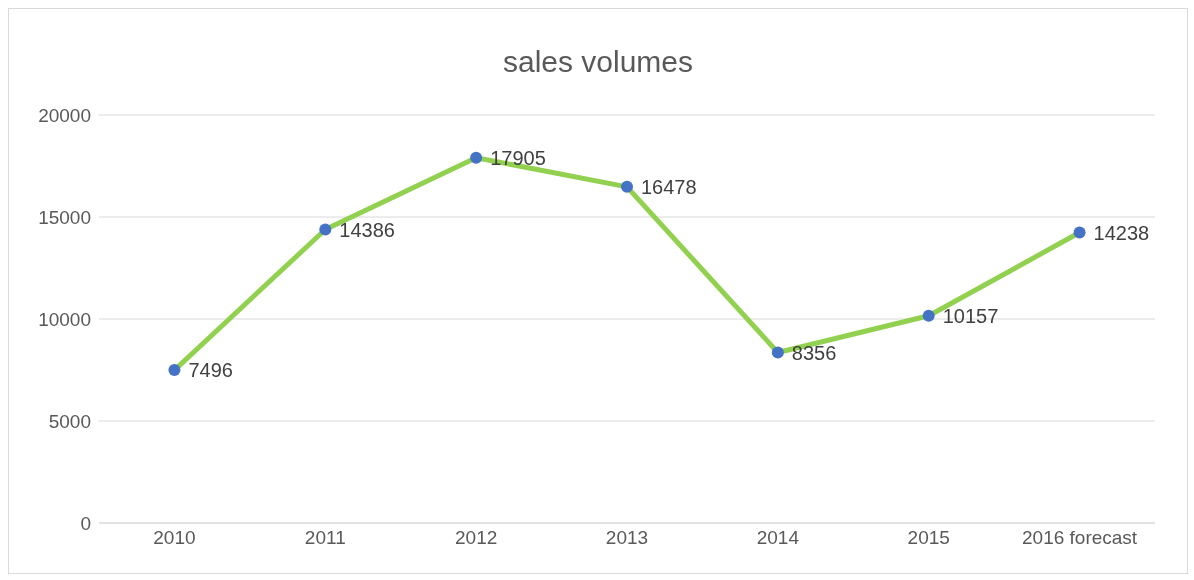 The width and height of the screenshot is (1194, 580). Describe the element at coordinates (778, 538) in the screenshot. I see `x-tick-label: 2014` at that location.